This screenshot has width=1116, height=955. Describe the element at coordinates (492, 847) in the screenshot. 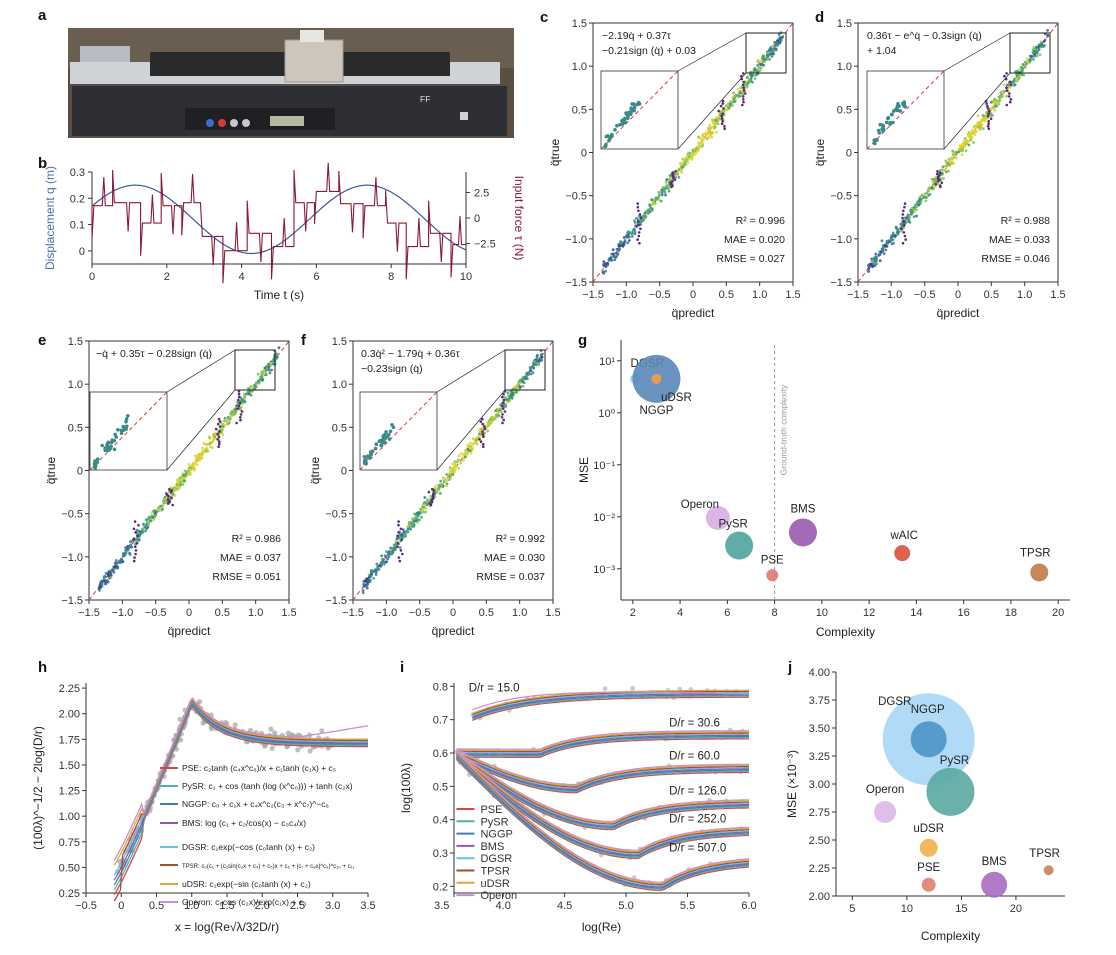

I see `i-legend-label: BMS` at that location.